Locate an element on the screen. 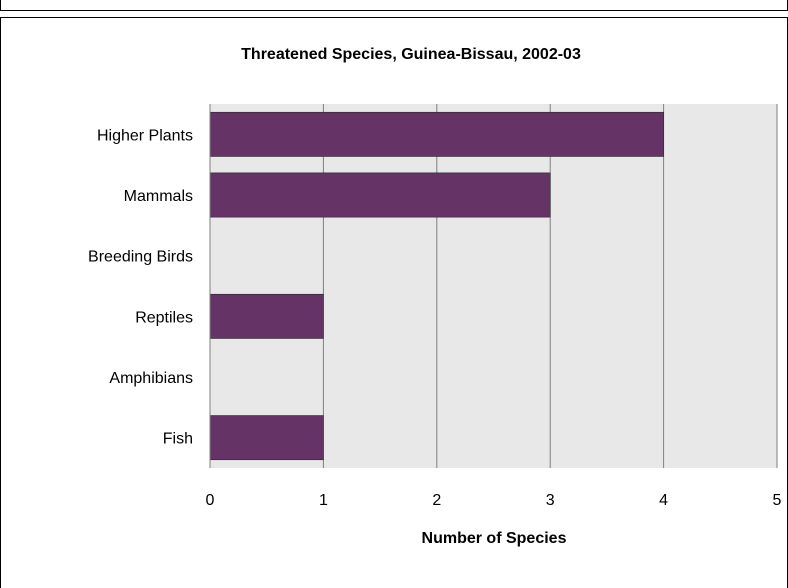 This screenshot has height=588, width=788. category-label: Mammals is located at coordinates (158, 196).